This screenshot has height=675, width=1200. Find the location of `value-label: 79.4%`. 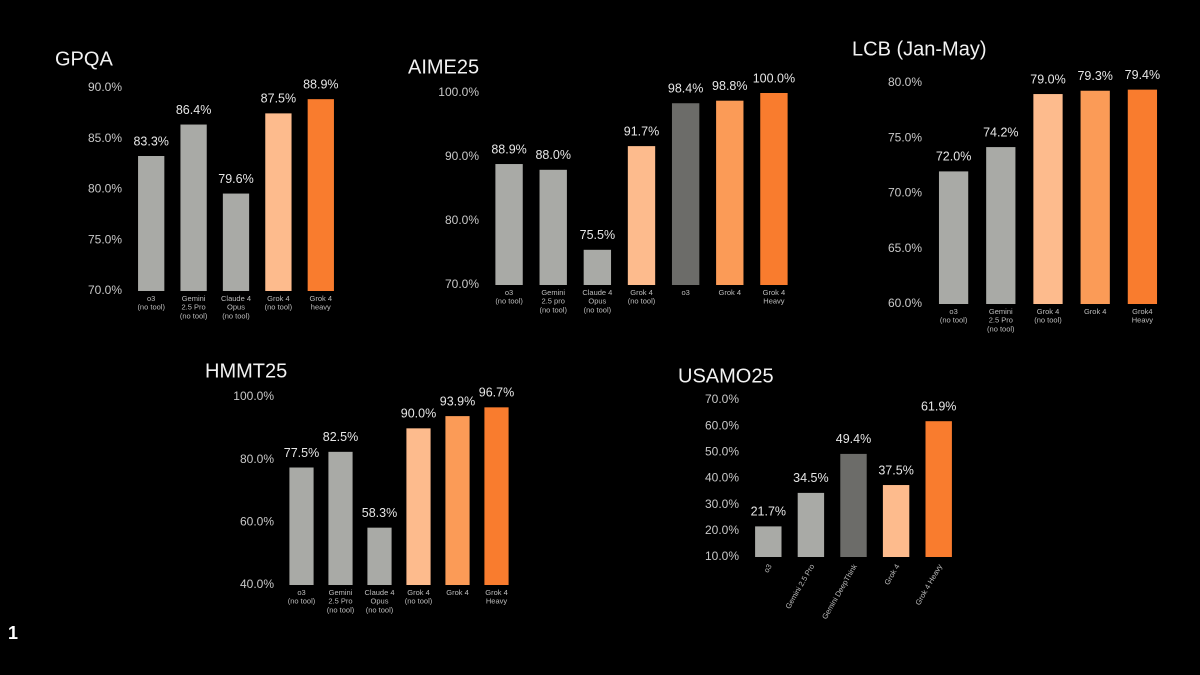

value-label: 79.4% is located at coordinates (1142, 75).